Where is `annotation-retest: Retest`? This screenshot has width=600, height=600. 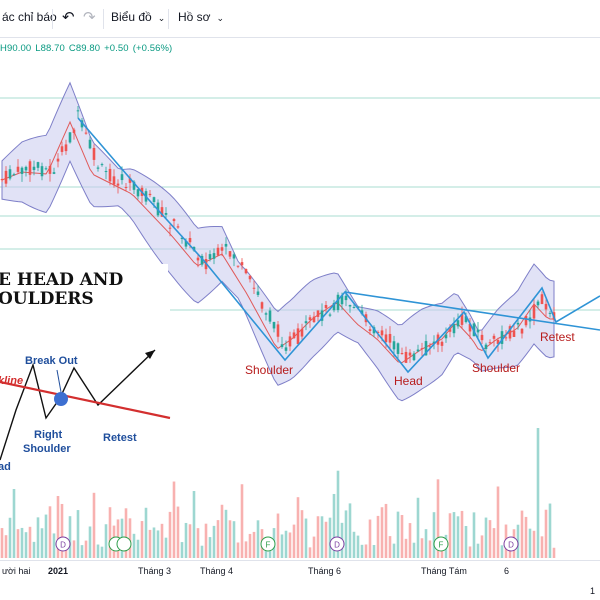
annotation-retest: Retest is located at coordinates (557, 337).